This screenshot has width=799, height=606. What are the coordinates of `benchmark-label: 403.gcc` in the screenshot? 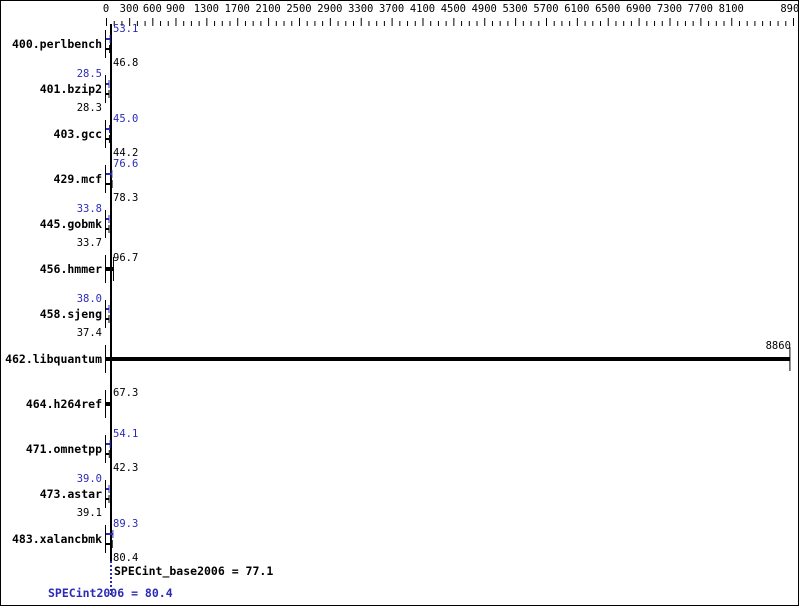 It's located at (78, 134).